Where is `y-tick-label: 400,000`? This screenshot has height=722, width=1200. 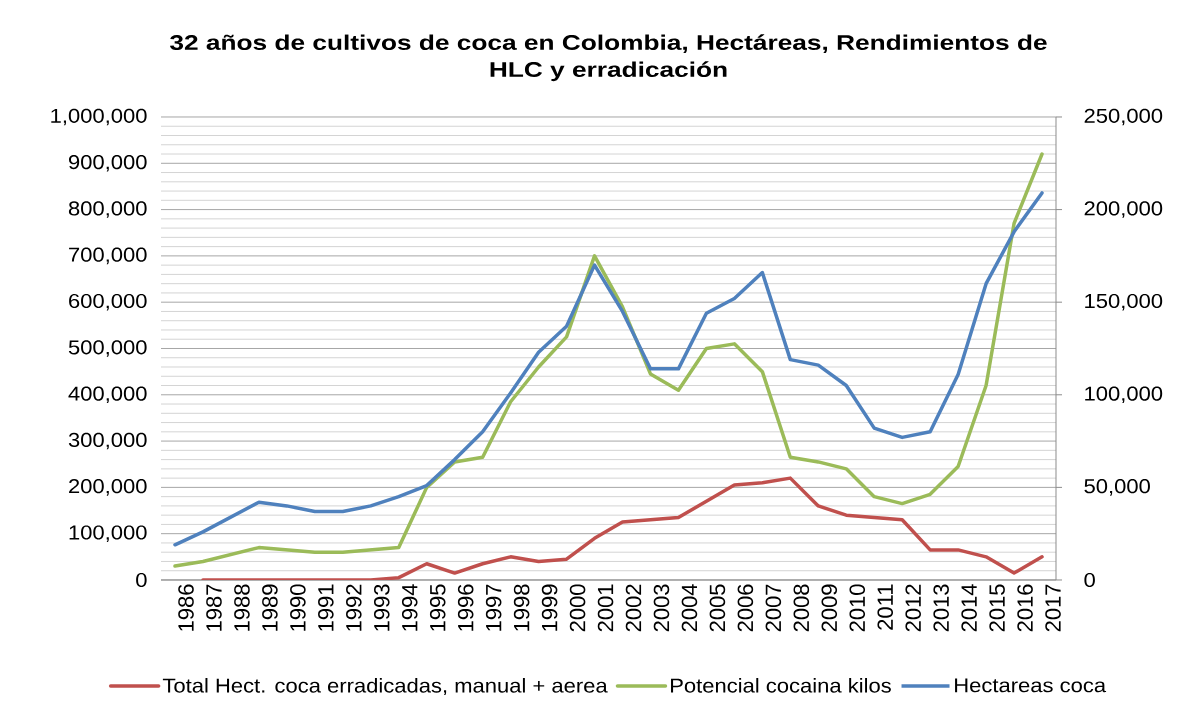 y-tick-label: 400,000 is located at coordinates (107, 395).